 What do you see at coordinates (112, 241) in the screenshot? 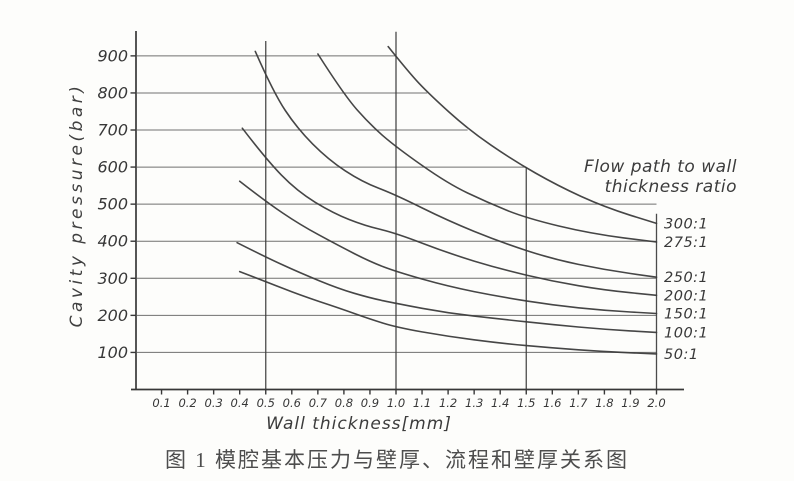
I see `y-tick-label-400: 400` at bounding box center [112, 241].